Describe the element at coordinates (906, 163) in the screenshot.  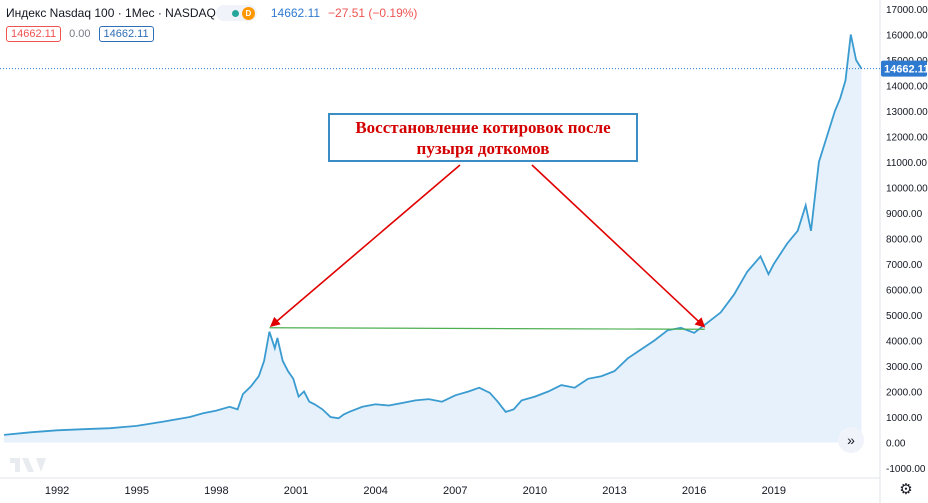
I see `y-tick-label: 11000.00` at that location.